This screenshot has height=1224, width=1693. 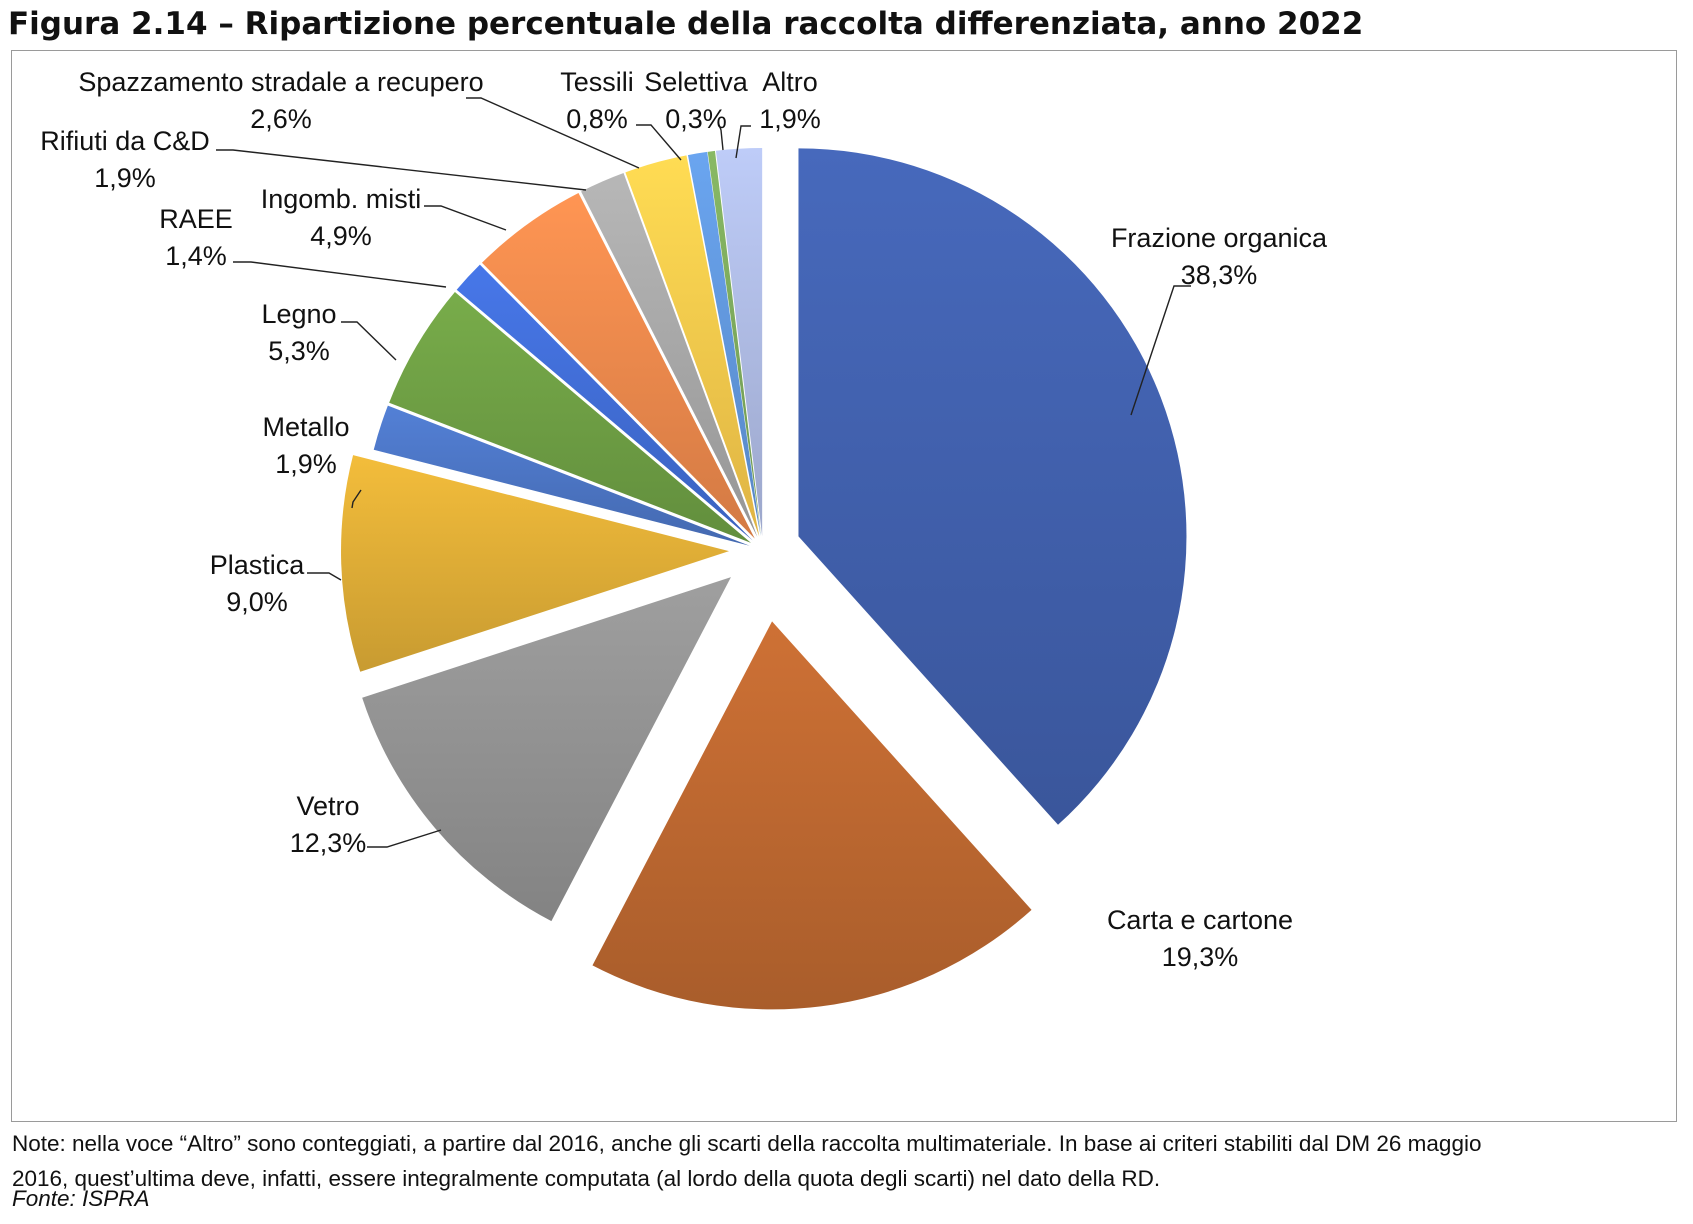 What do you see at coordinates (812, 815) in the screenshot?
I see `pie-slice-carta-e-cartone` at bounding box center [812, 815].